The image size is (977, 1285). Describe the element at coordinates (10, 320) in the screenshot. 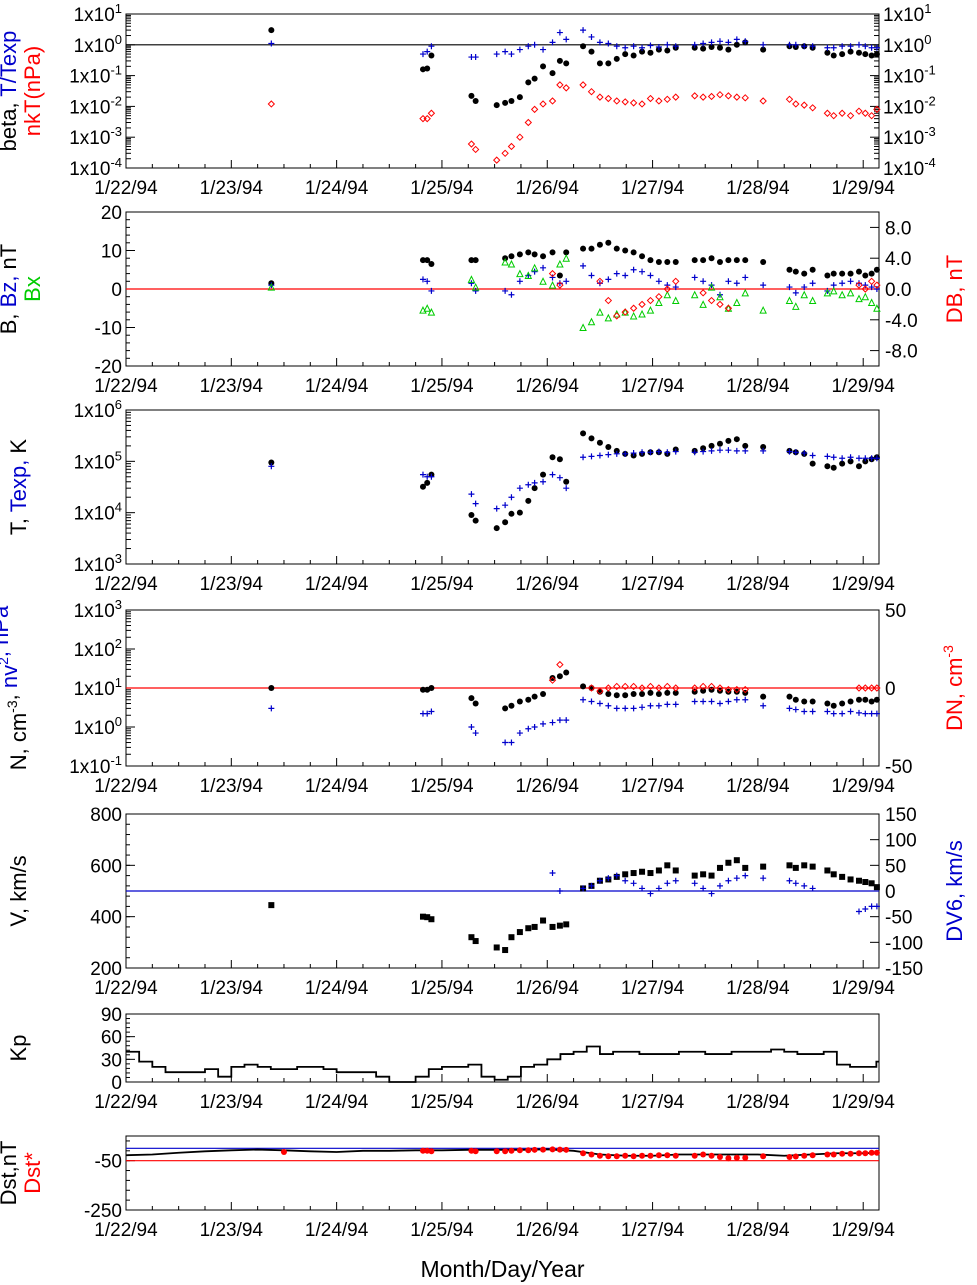

I see `y-axis-label-part: B,` at that location.